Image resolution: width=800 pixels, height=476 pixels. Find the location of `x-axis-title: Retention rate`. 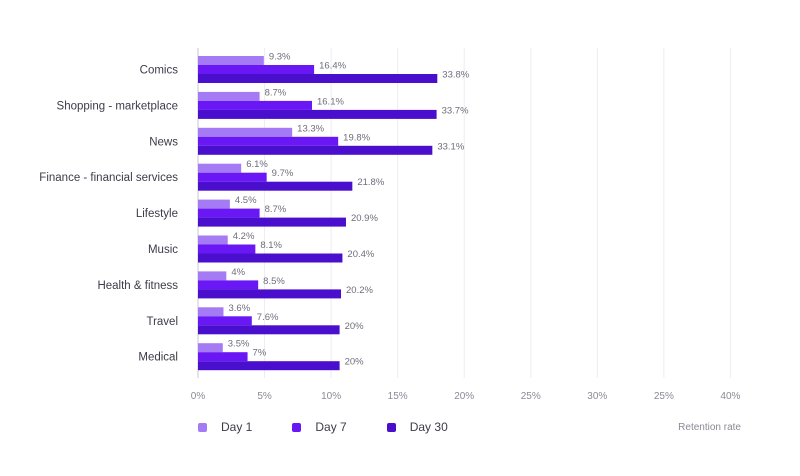

x-axis-title: Retention rate is located at coordinates (709, 427).